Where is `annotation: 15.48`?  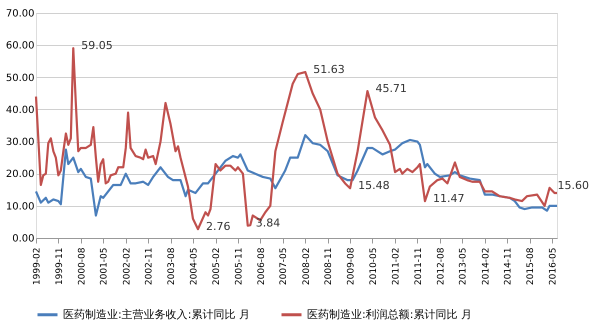 annotation: 15.48 is located at coordinates (374, 185).